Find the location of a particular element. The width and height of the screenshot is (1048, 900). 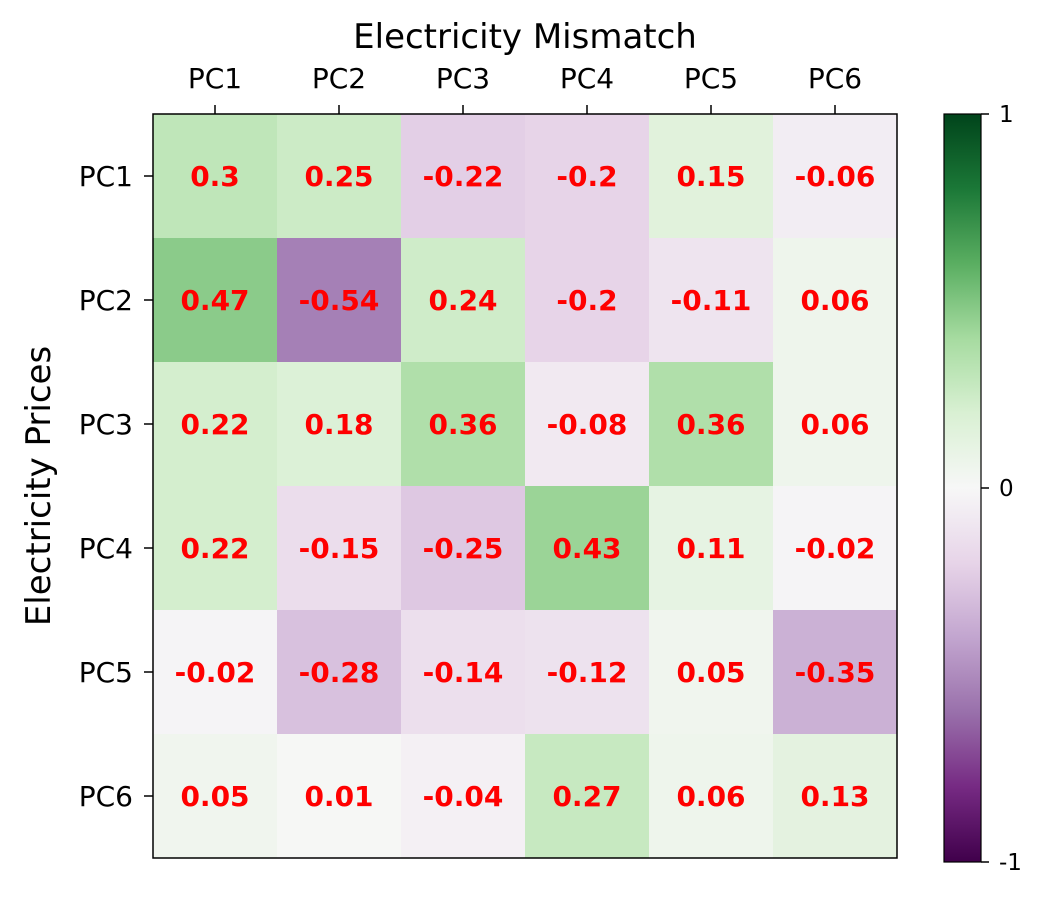

y-tick-label: PC6 is located at coordinates (106, 796).